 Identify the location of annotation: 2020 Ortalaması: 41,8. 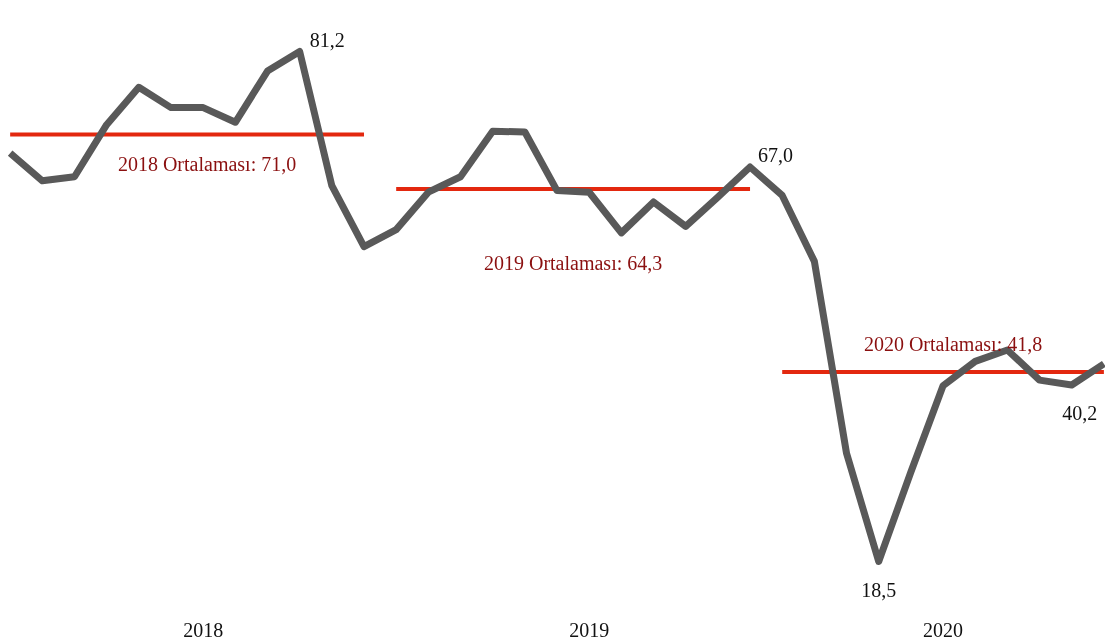
(953, 343).